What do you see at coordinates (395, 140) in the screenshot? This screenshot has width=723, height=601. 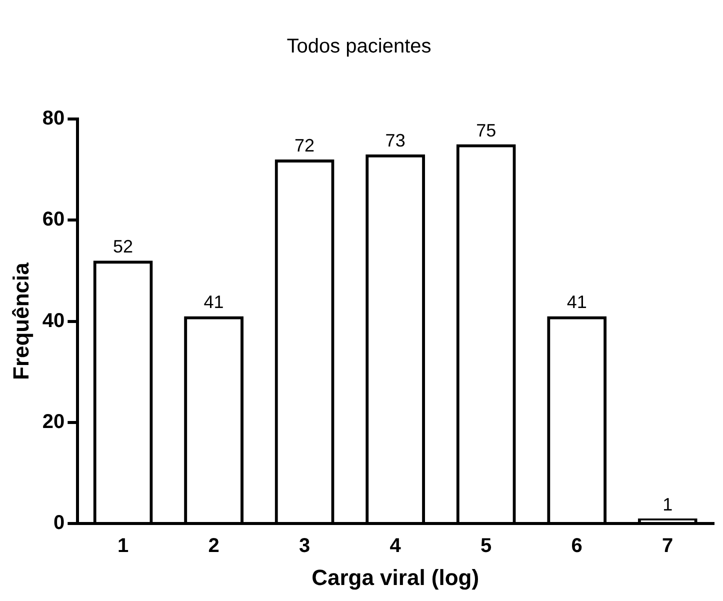 I see `data-label: 73` at bounding box center [395, 140].